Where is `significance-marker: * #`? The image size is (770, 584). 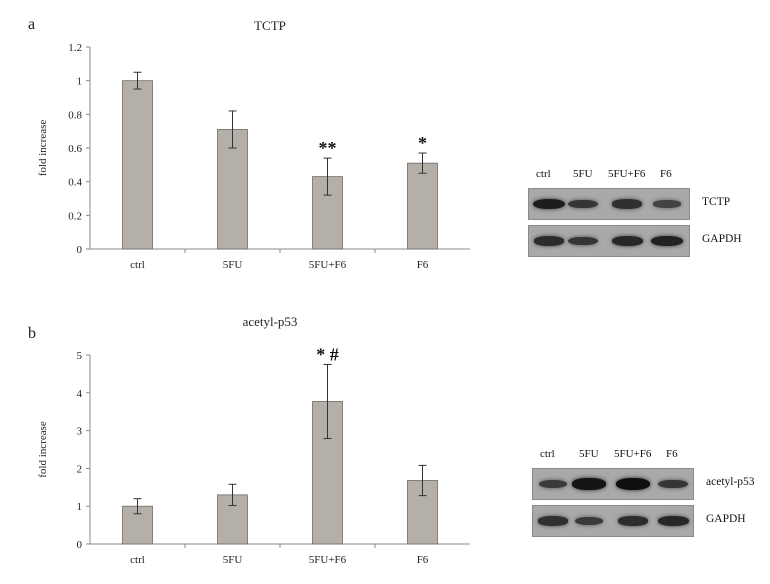
significance-marker: * # is located at coordinates (327, 354).